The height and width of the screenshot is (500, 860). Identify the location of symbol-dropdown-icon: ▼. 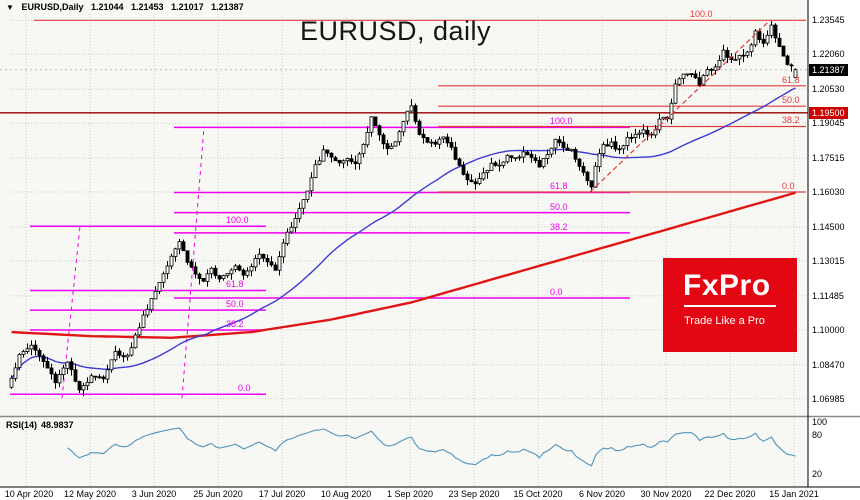
(10, 7).